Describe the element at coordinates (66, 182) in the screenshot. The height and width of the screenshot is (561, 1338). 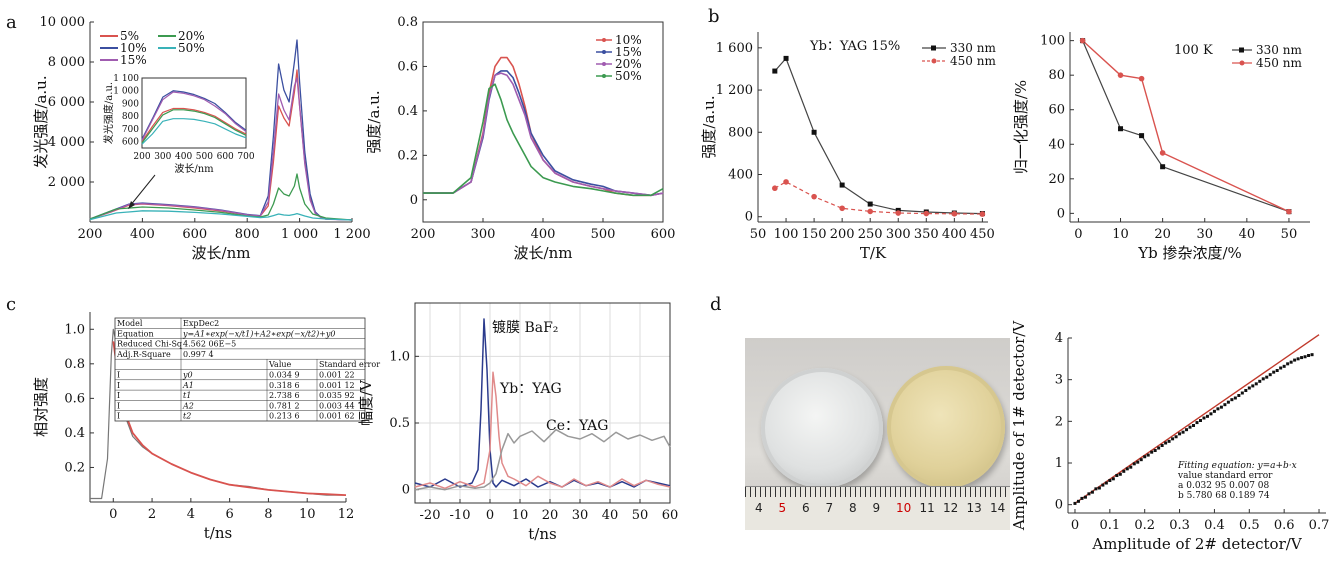
I see `y-tick-label: 2 000` at that location.